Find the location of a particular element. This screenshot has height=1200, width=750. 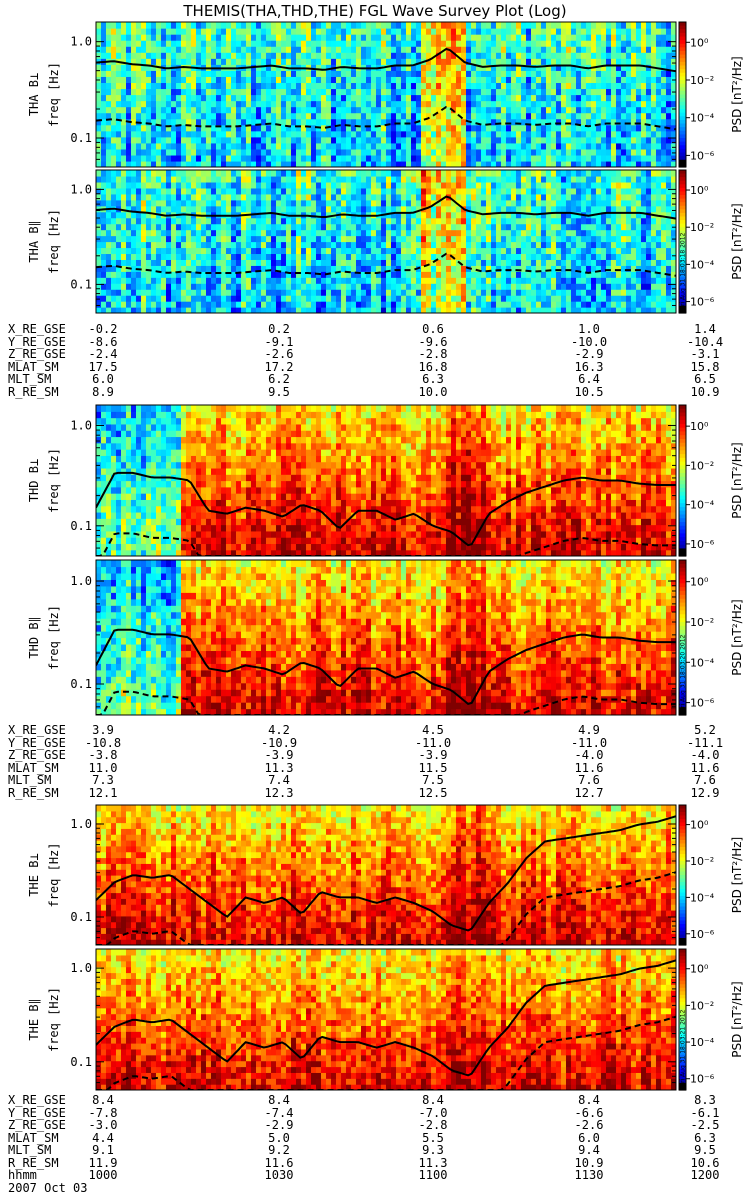

colorbar-swatch is located at coordinates (682, 71).